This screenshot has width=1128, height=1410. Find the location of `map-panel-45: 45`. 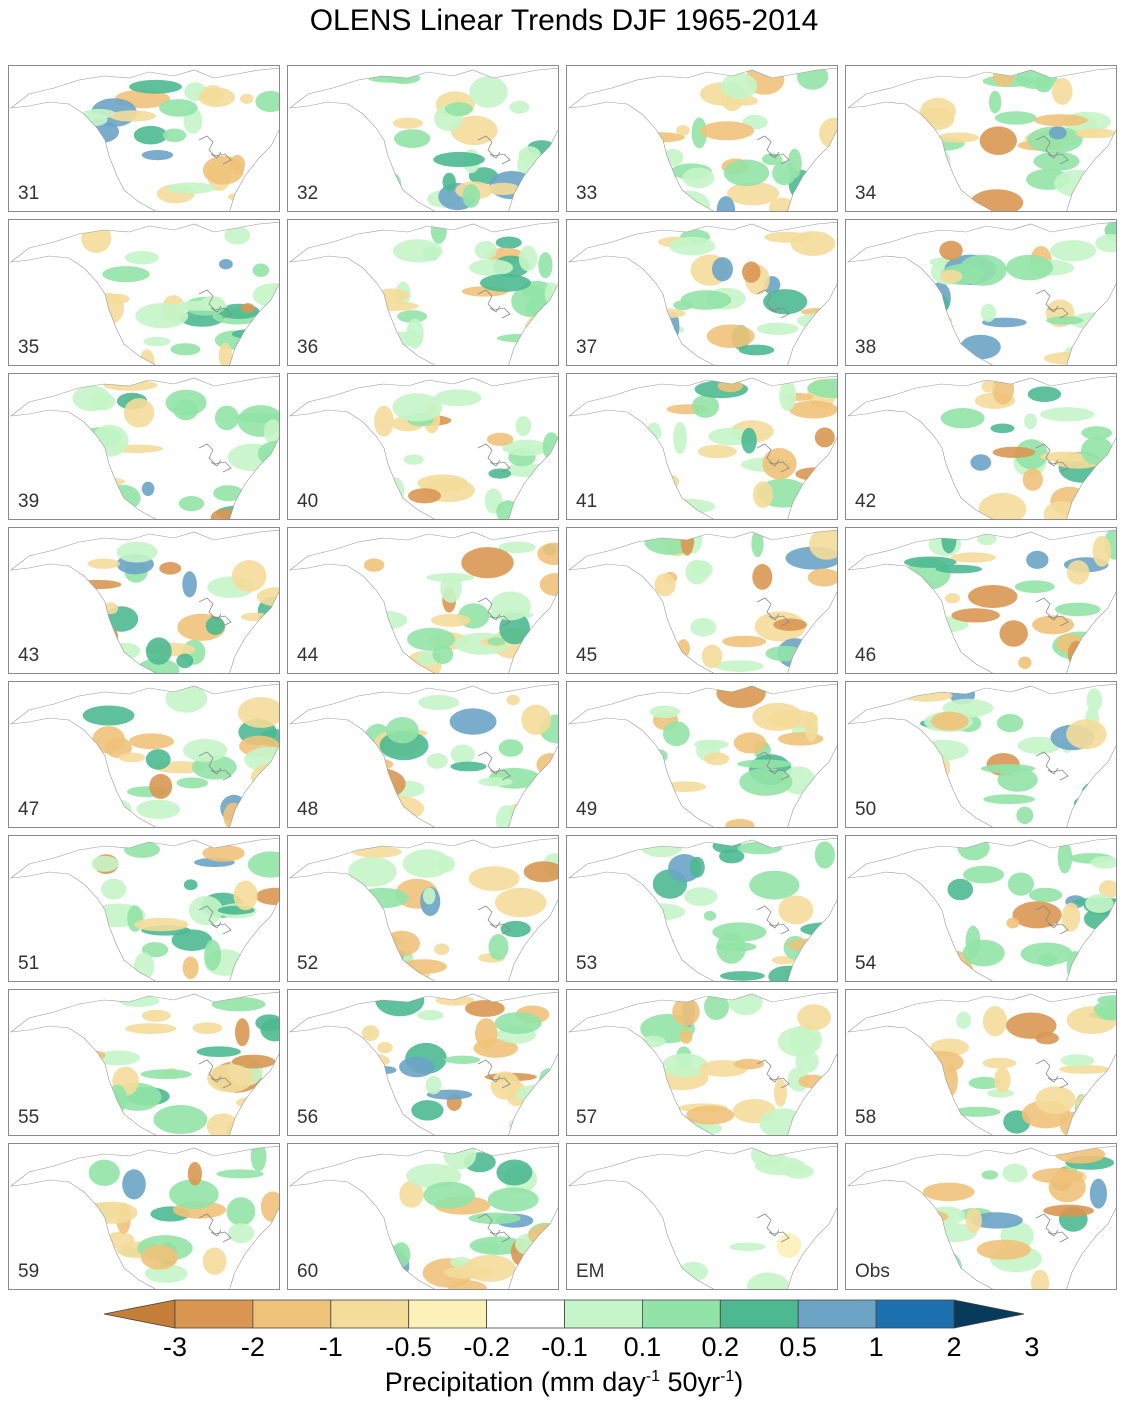

map-panel-45: 45 is located at coordinates (702, 600).